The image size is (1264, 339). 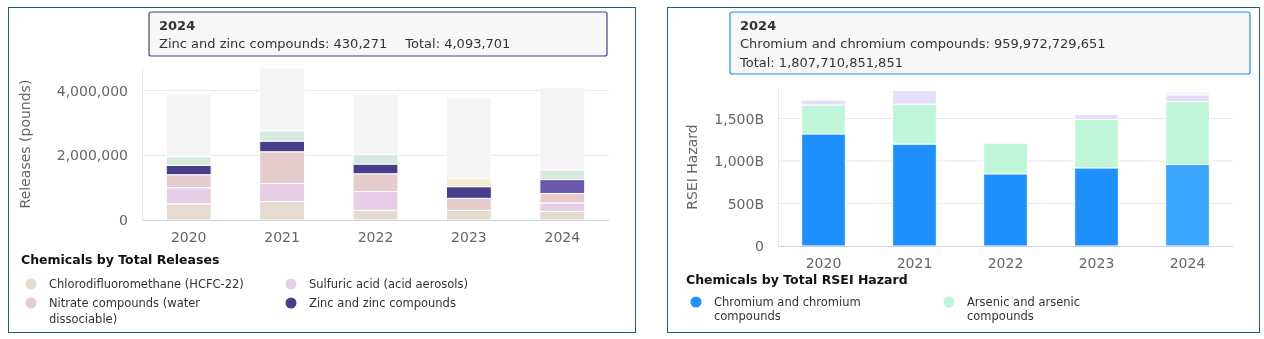 What do you see at coordinates (797, 279) in the screenshot?
I see `legend-title: Chemicals by Total RSEI Hazard` at bounding box center [797, 279].